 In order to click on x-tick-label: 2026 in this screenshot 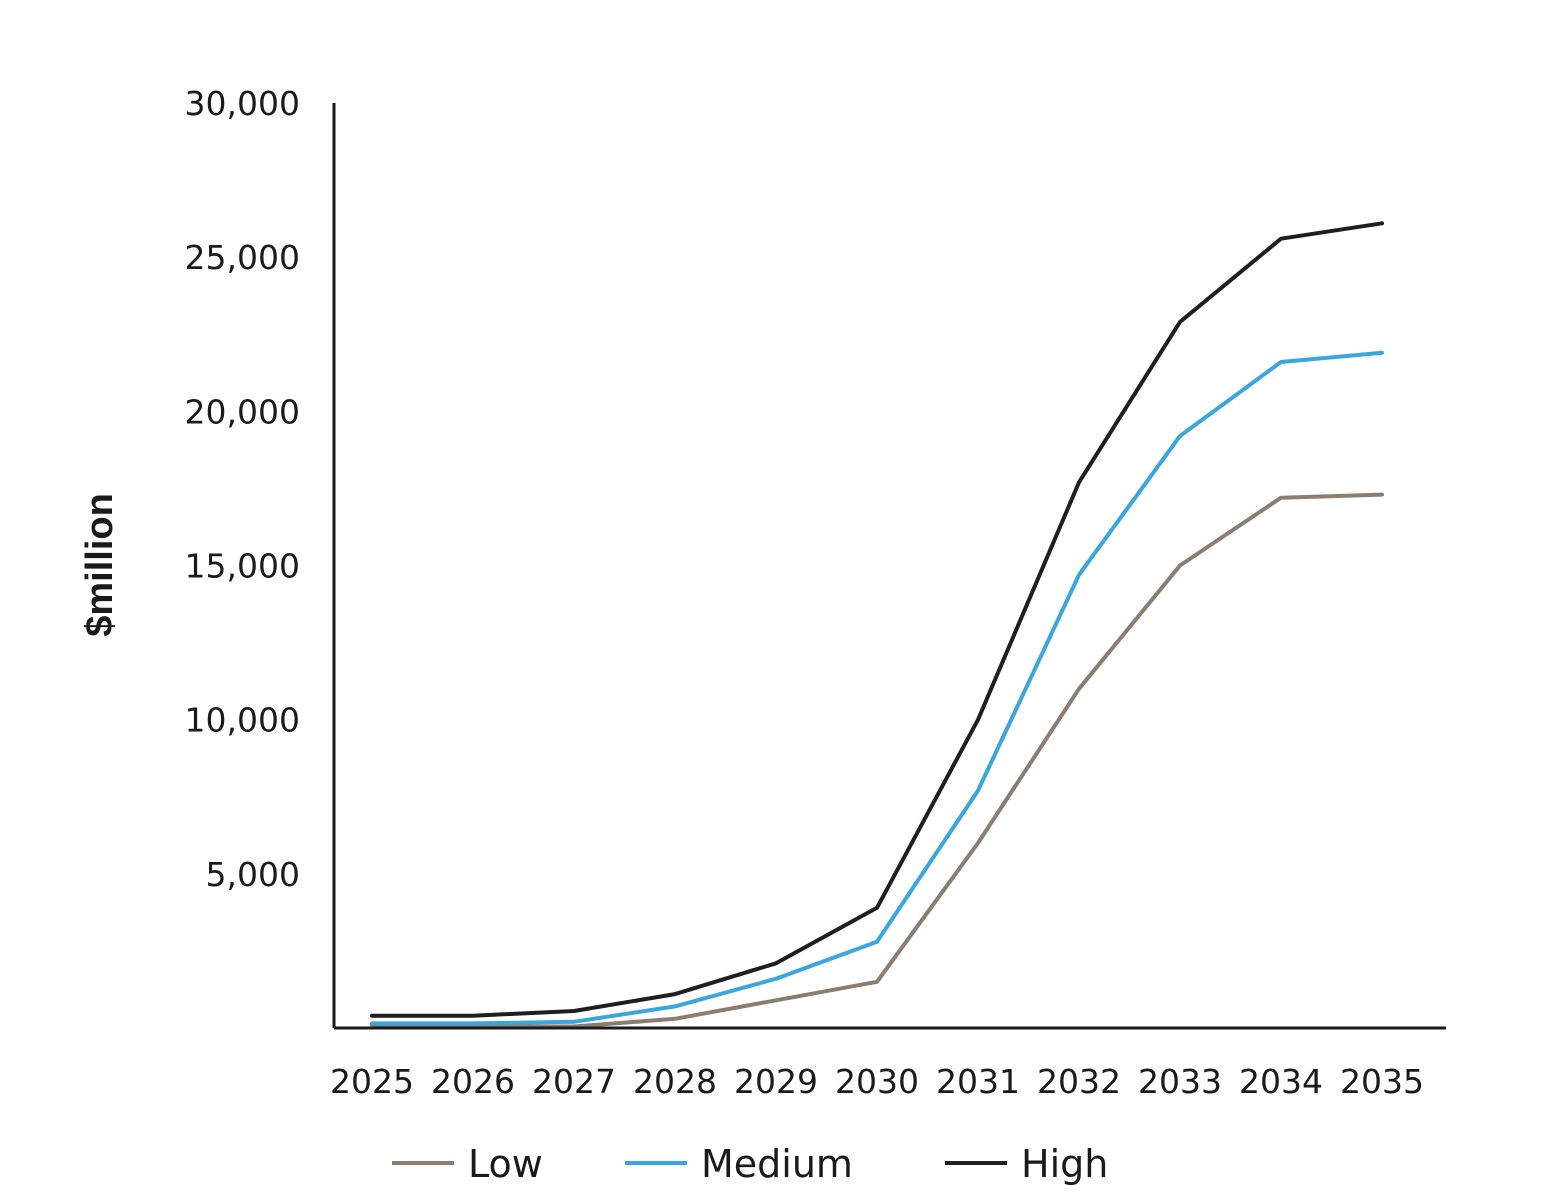, I will do `click(473, 1081)`.